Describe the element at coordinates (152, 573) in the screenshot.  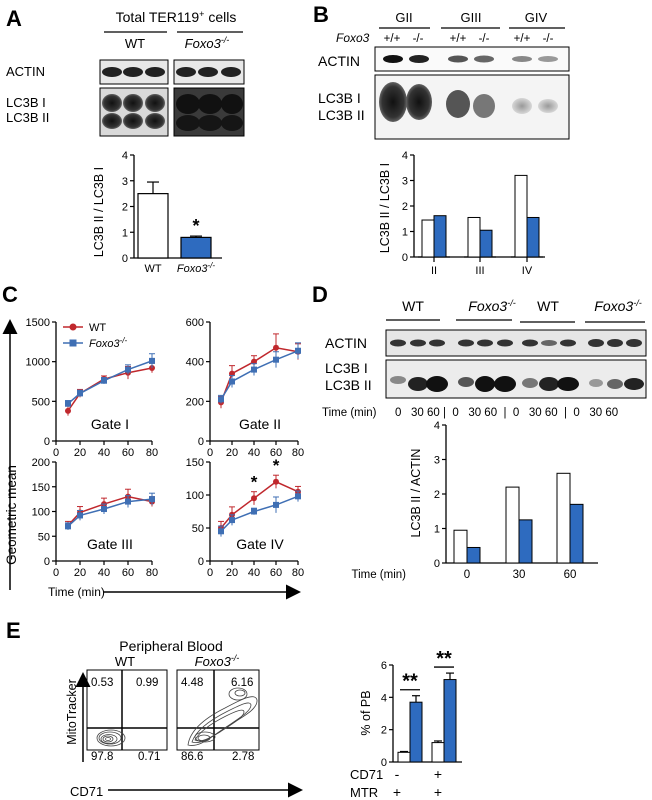
I see `c2-x-tick-label: 80` at that location.